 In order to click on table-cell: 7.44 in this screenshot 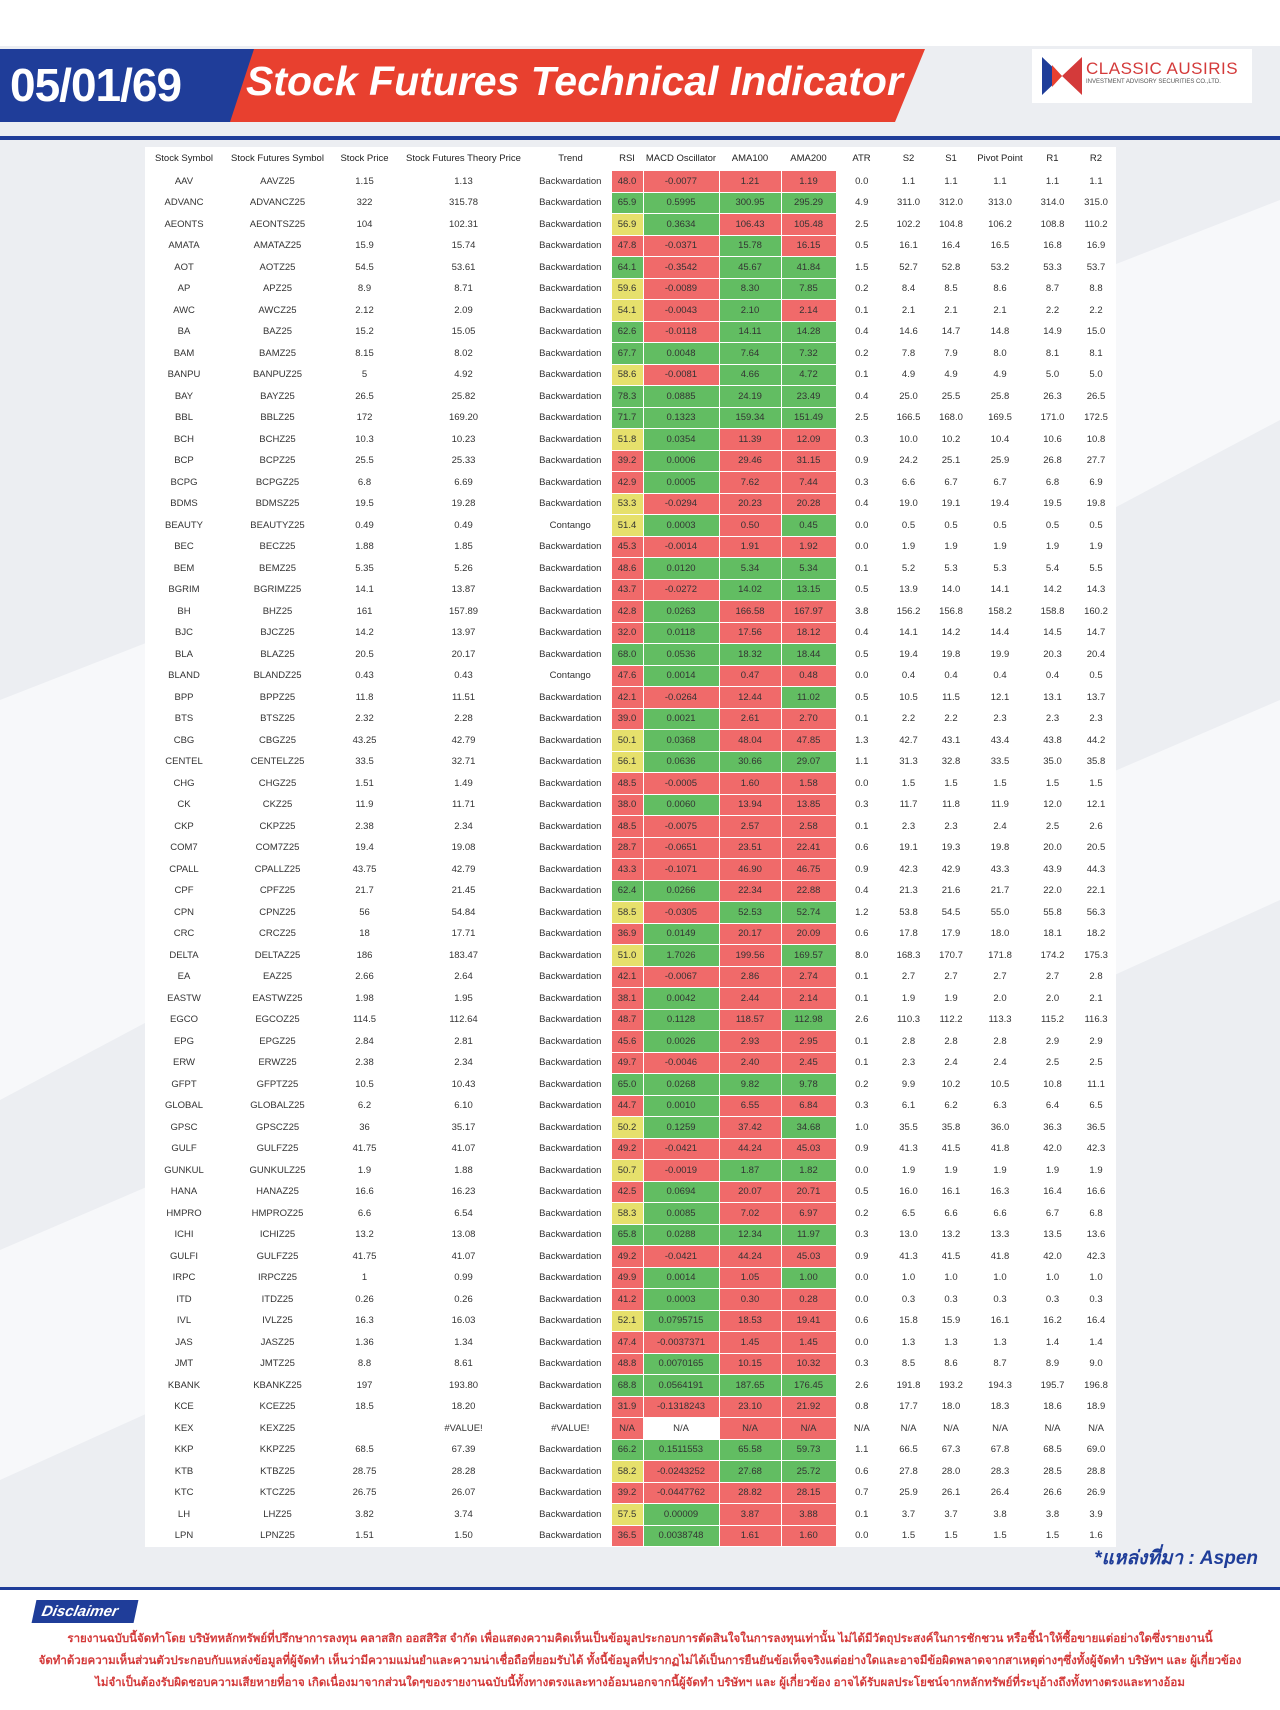, I will do `click(808, 482)`.